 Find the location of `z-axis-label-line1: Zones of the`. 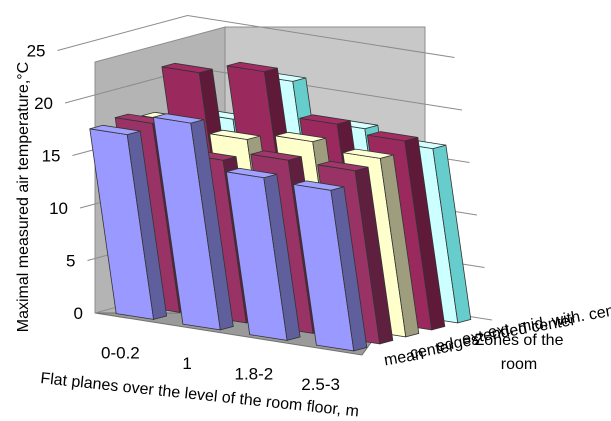

z-axis-label-line1: Zones of the is located at coordinates (519, 340).